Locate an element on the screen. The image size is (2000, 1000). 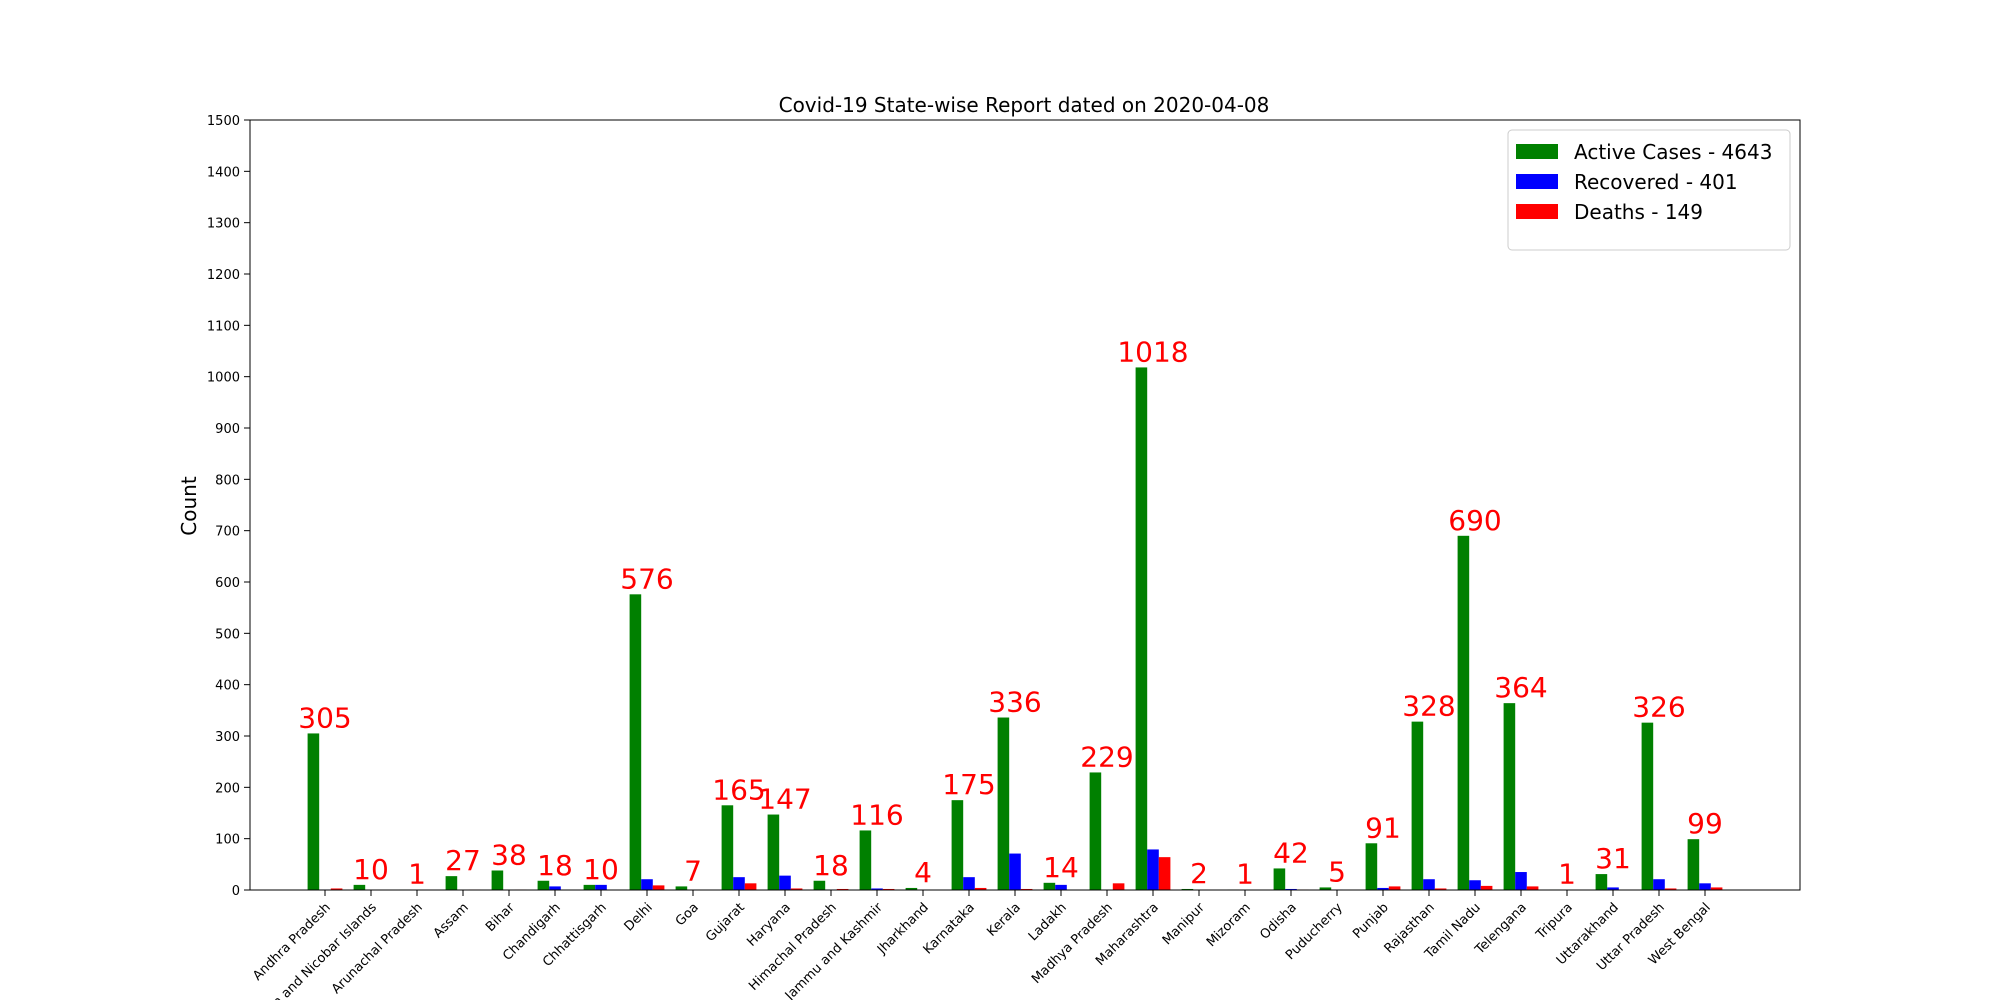
data-label: 165 is located at coordinates (738, 789).